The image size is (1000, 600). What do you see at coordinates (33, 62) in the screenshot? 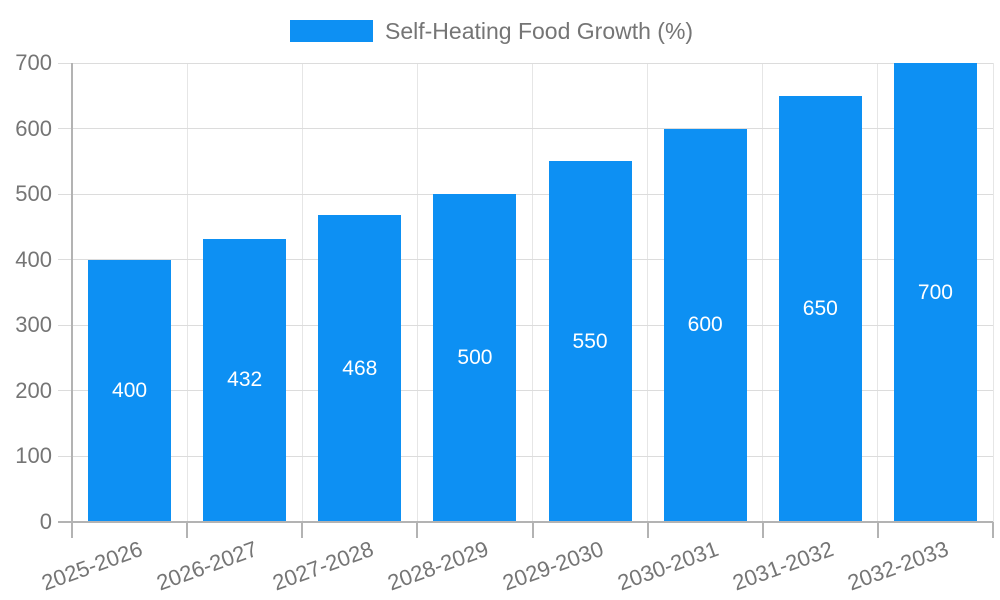
I see `y-axis-tick-label: 700` at bounding box center [33, 62].